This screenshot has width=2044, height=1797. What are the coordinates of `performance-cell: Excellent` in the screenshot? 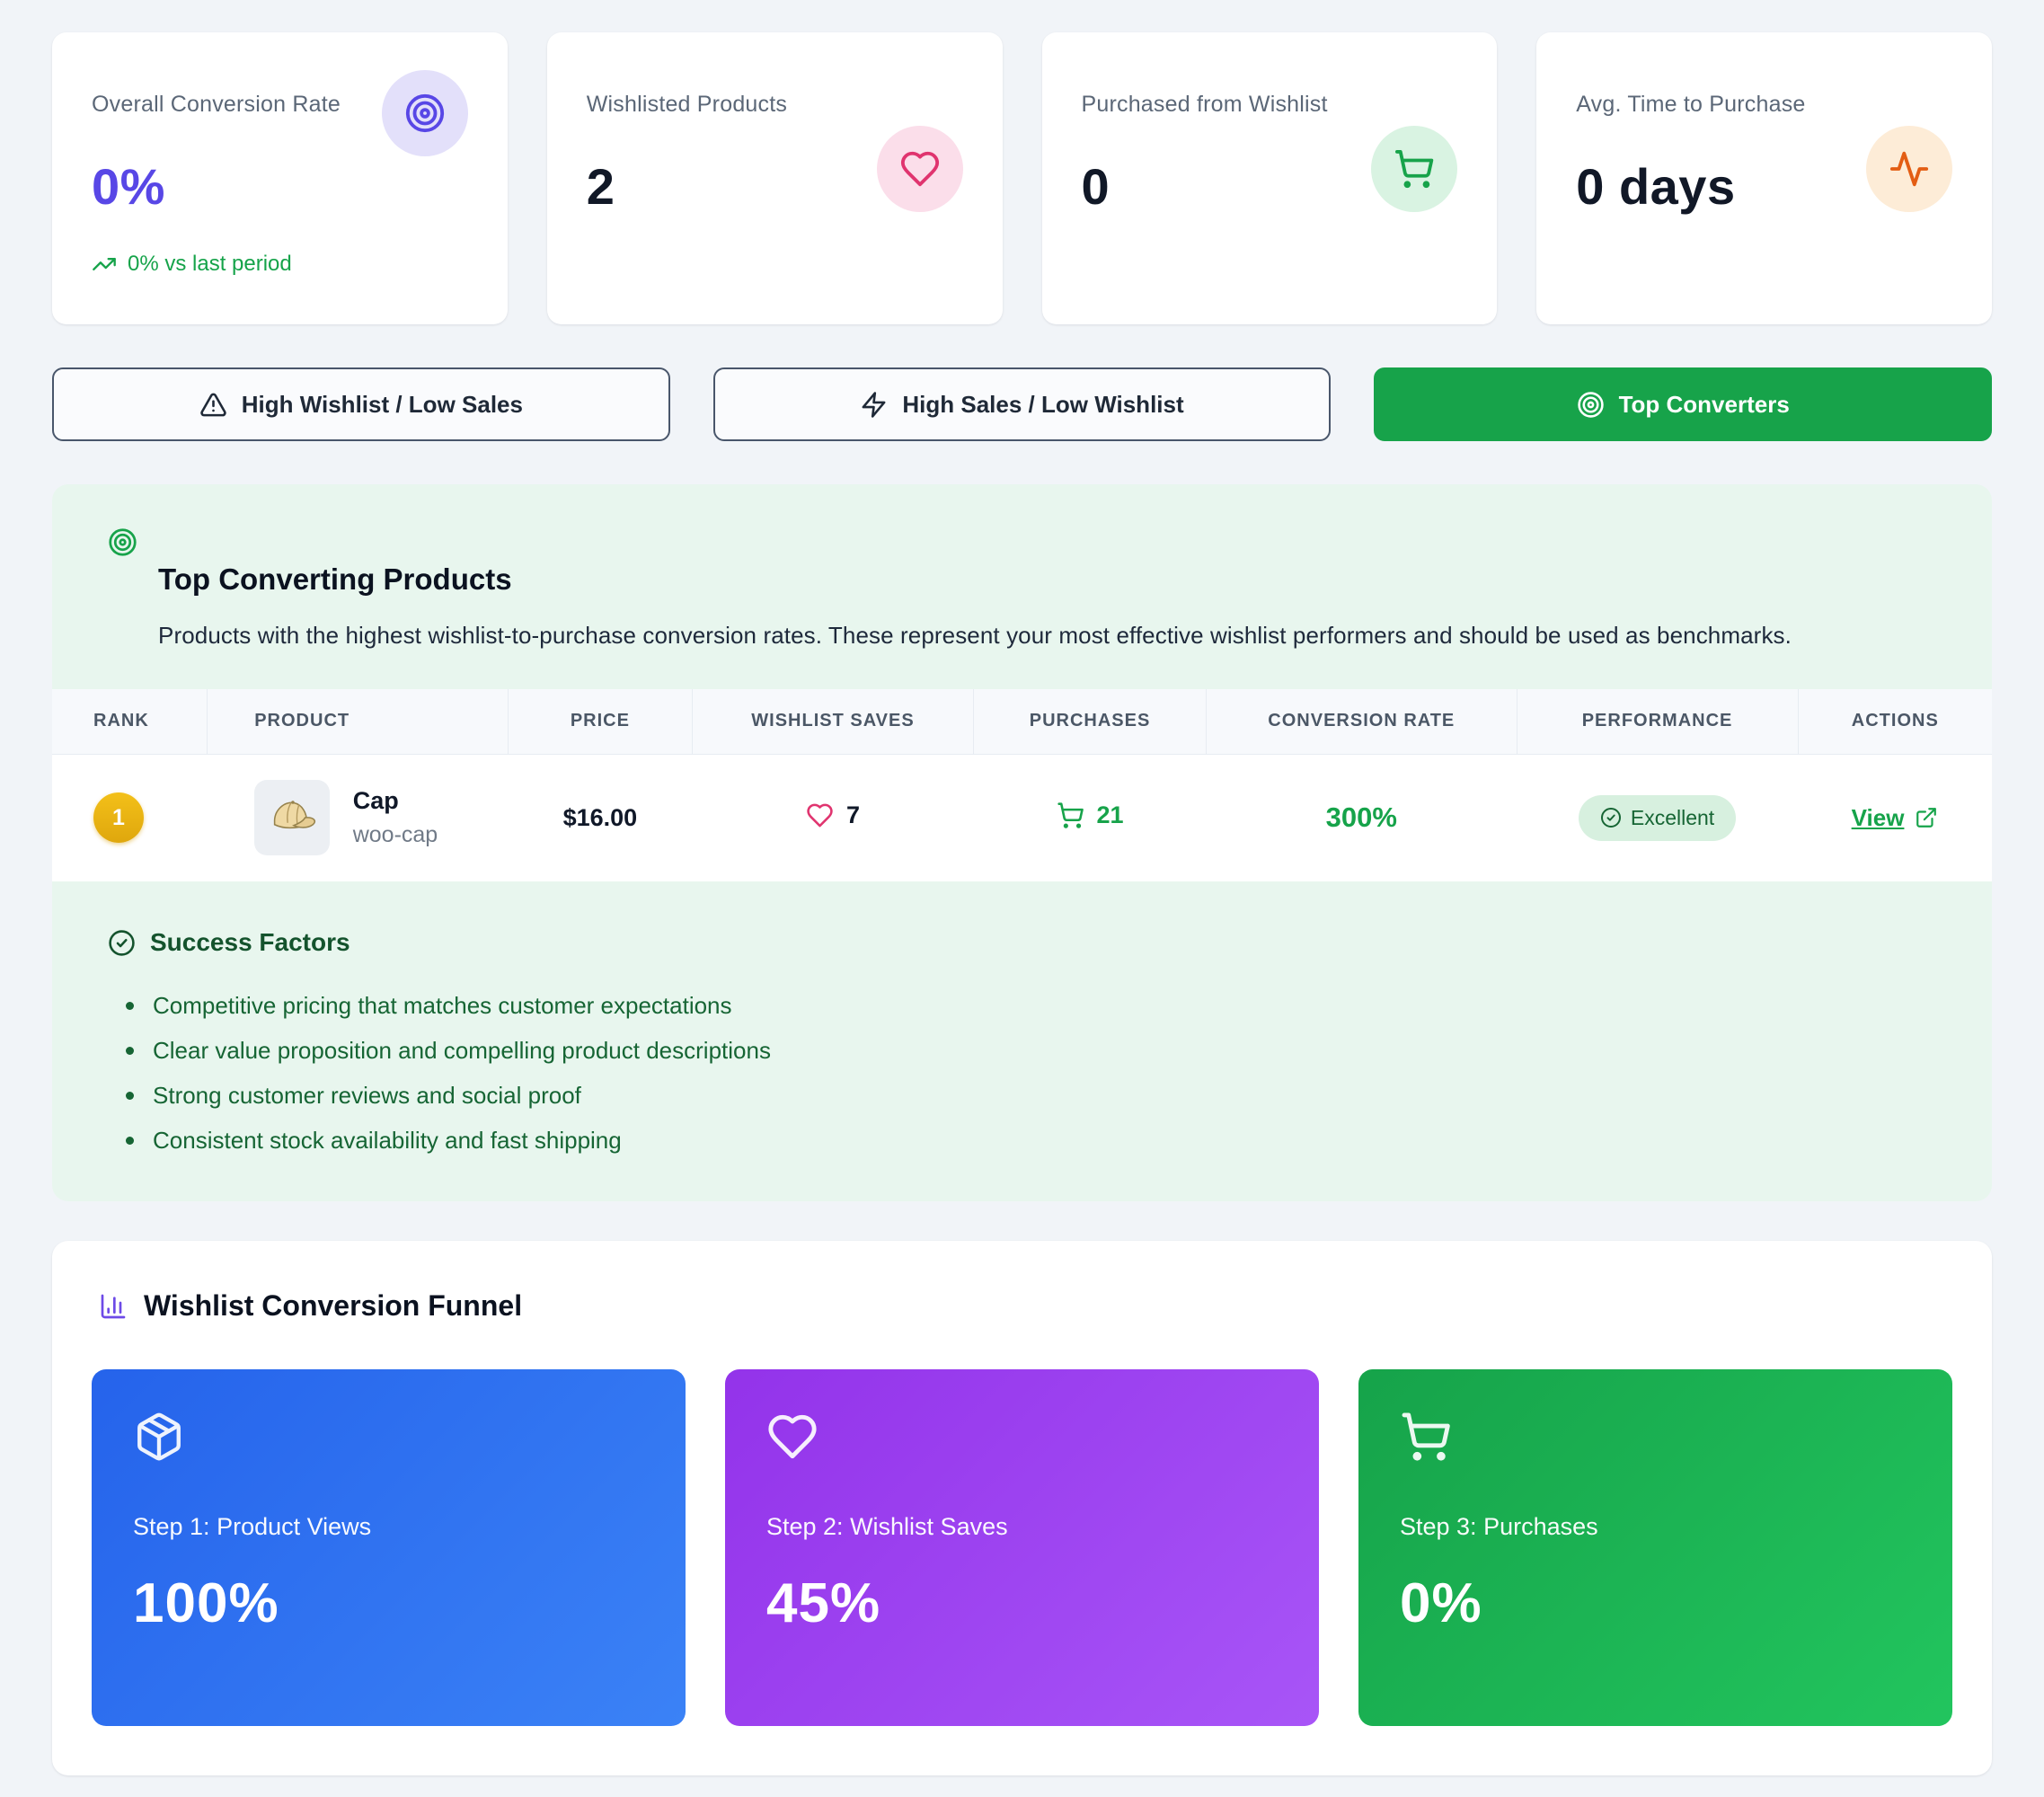 It's located at (1658, 817).